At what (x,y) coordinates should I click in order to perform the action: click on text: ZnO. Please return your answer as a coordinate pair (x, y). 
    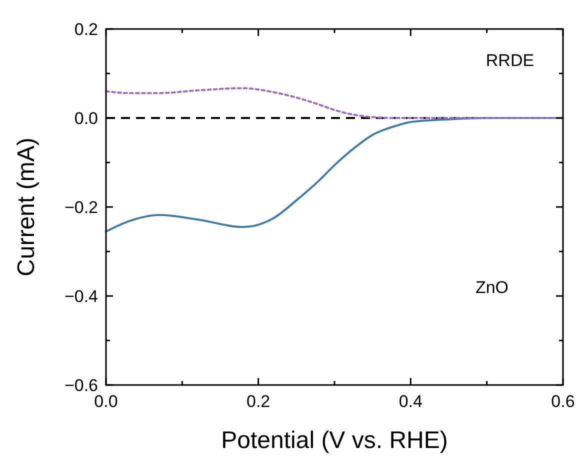
    Looking at the image, I should click on (492, 287).